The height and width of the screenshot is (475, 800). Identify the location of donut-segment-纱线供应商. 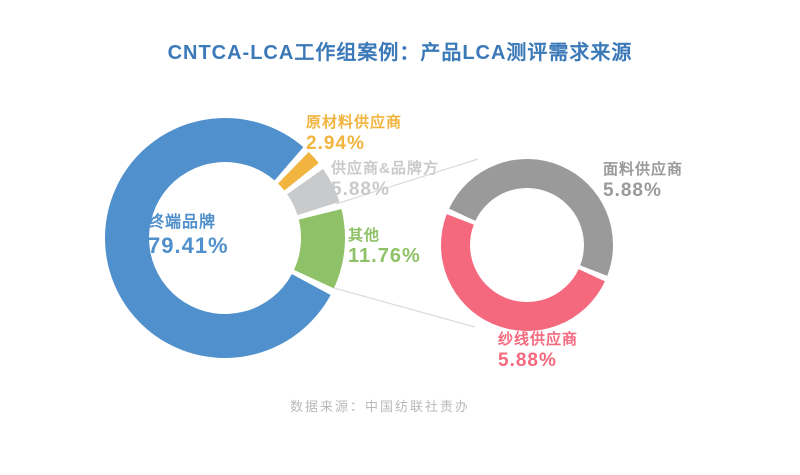
(522, 273).